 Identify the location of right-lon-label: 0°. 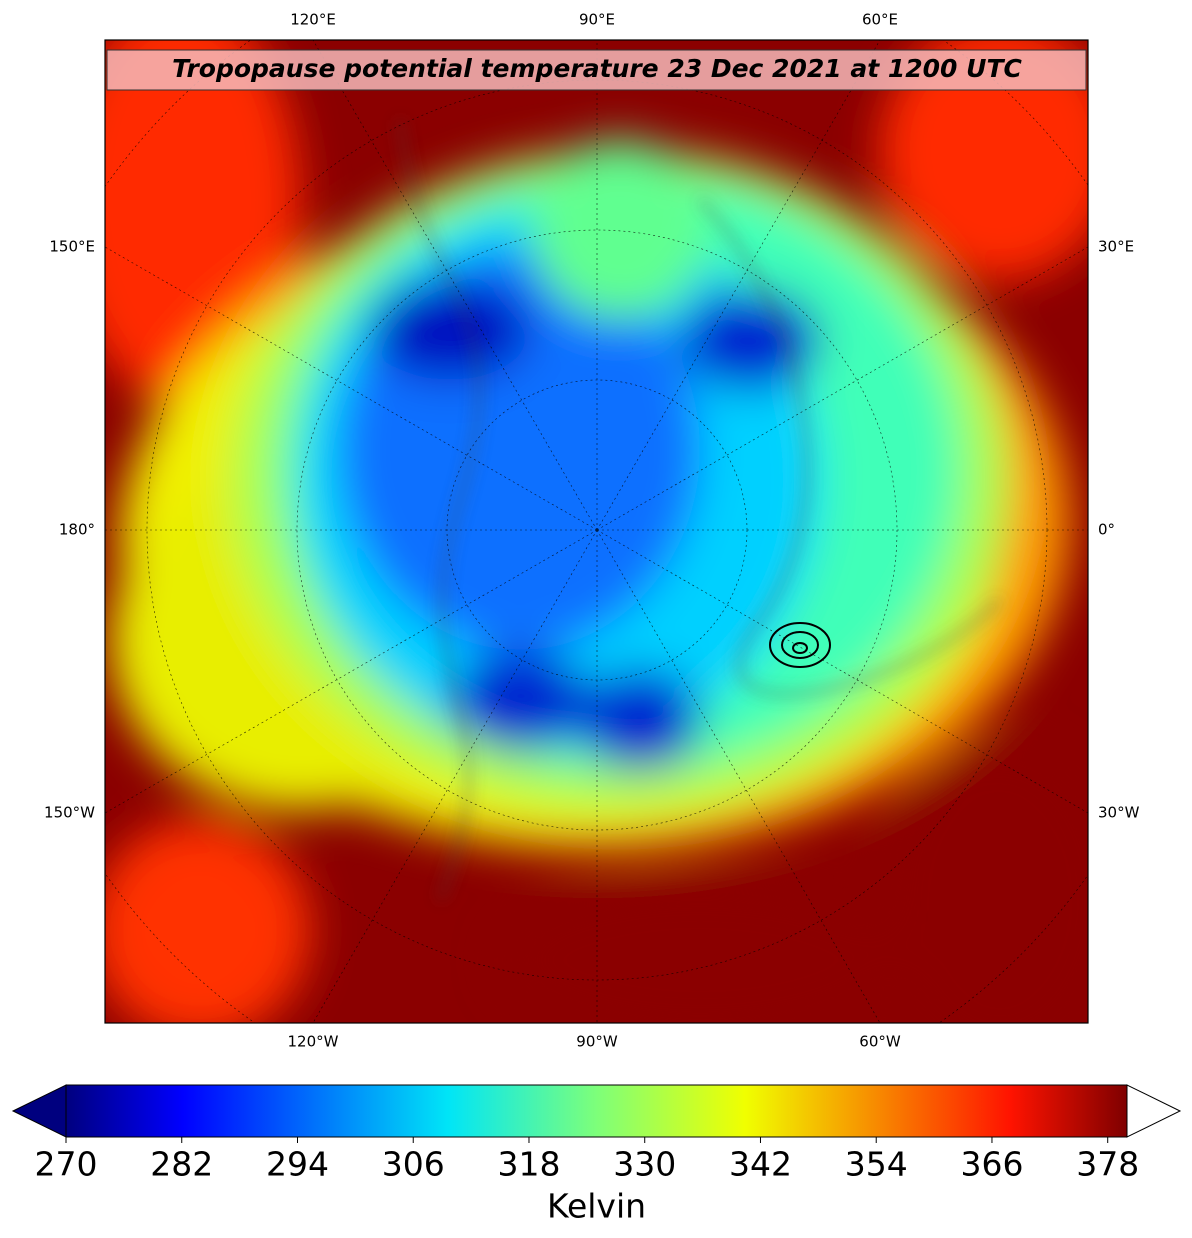
(1106, 530).